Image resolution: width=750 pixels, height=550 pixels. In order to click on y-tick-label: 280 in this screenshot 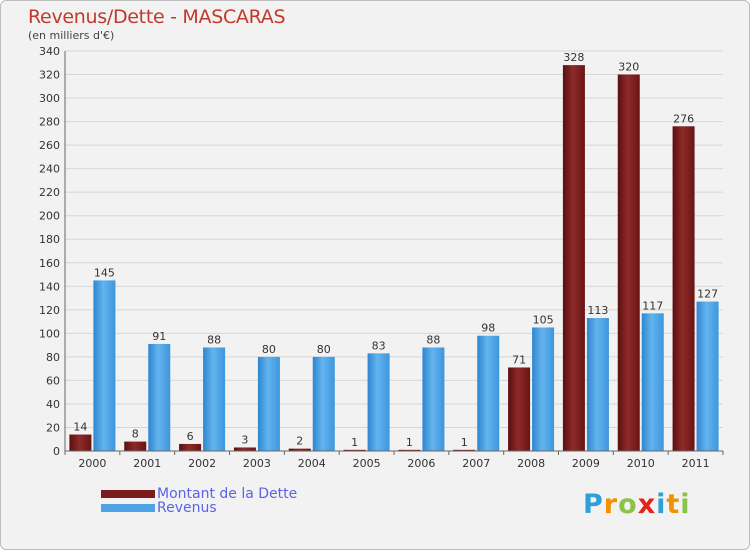, I will do `click(49, 122)`.